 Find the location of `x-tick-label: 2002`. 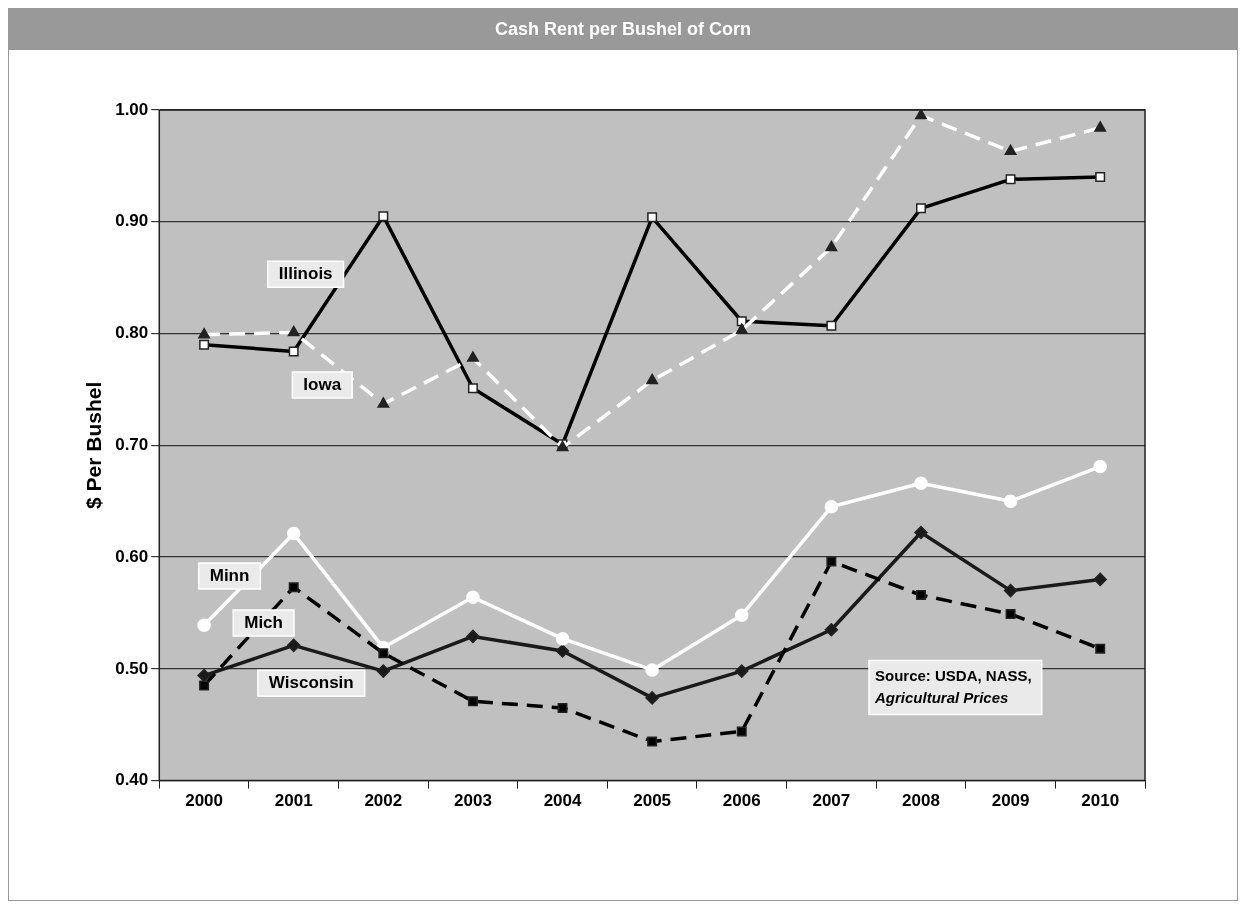

x-tick-label: 2002 is located at coordinates (383, 801).